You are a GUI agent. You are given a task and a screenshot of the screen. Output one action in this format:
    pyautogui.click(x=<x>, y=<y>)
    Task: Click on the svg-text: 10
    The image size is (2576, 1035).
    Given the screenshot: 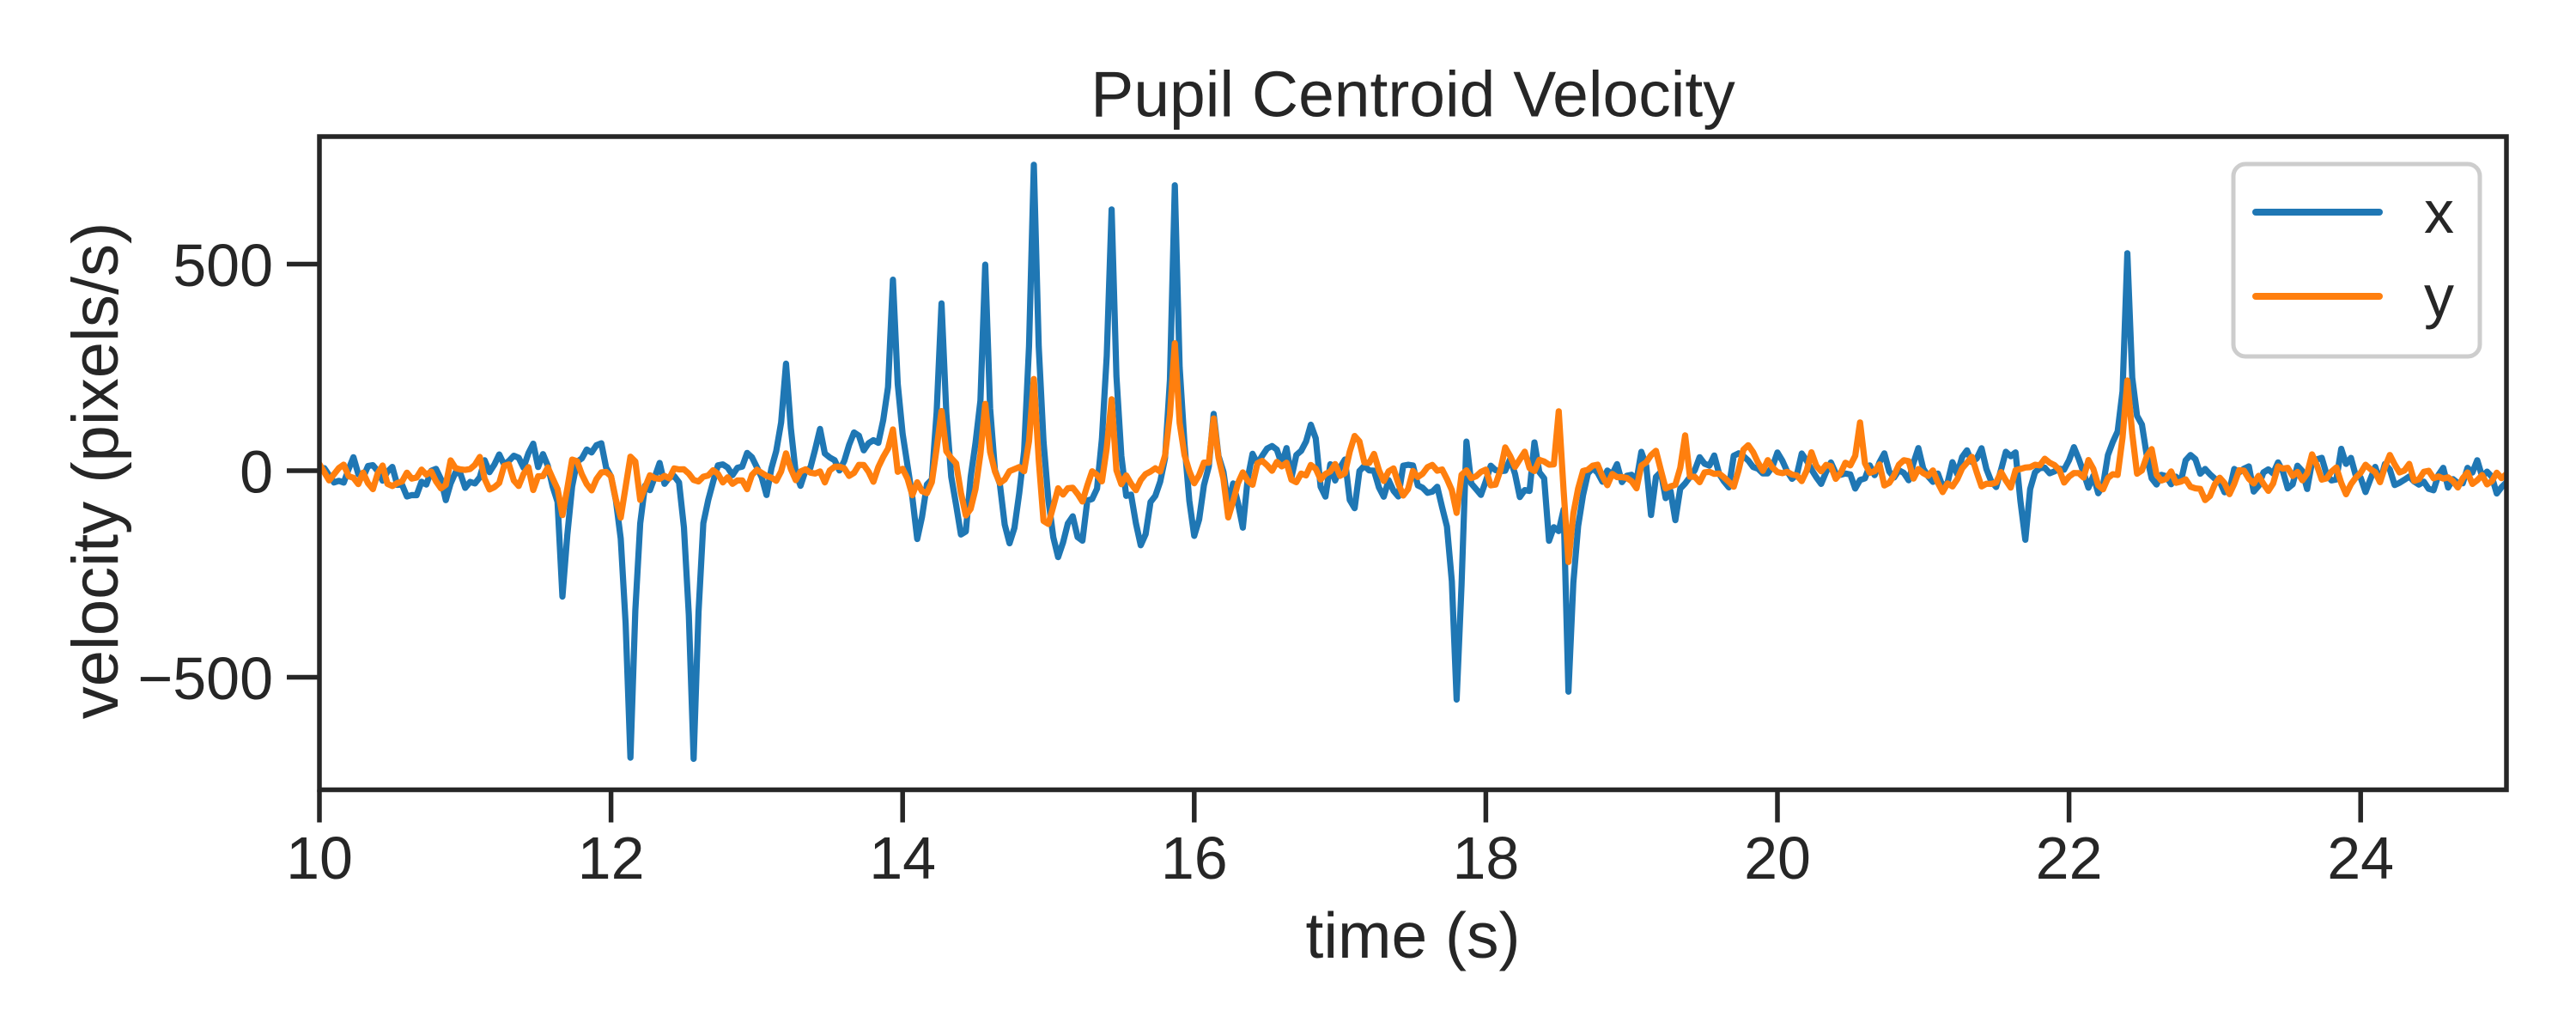 What is the action you would take?
    pyautogui.click(x=319, y=858)
    